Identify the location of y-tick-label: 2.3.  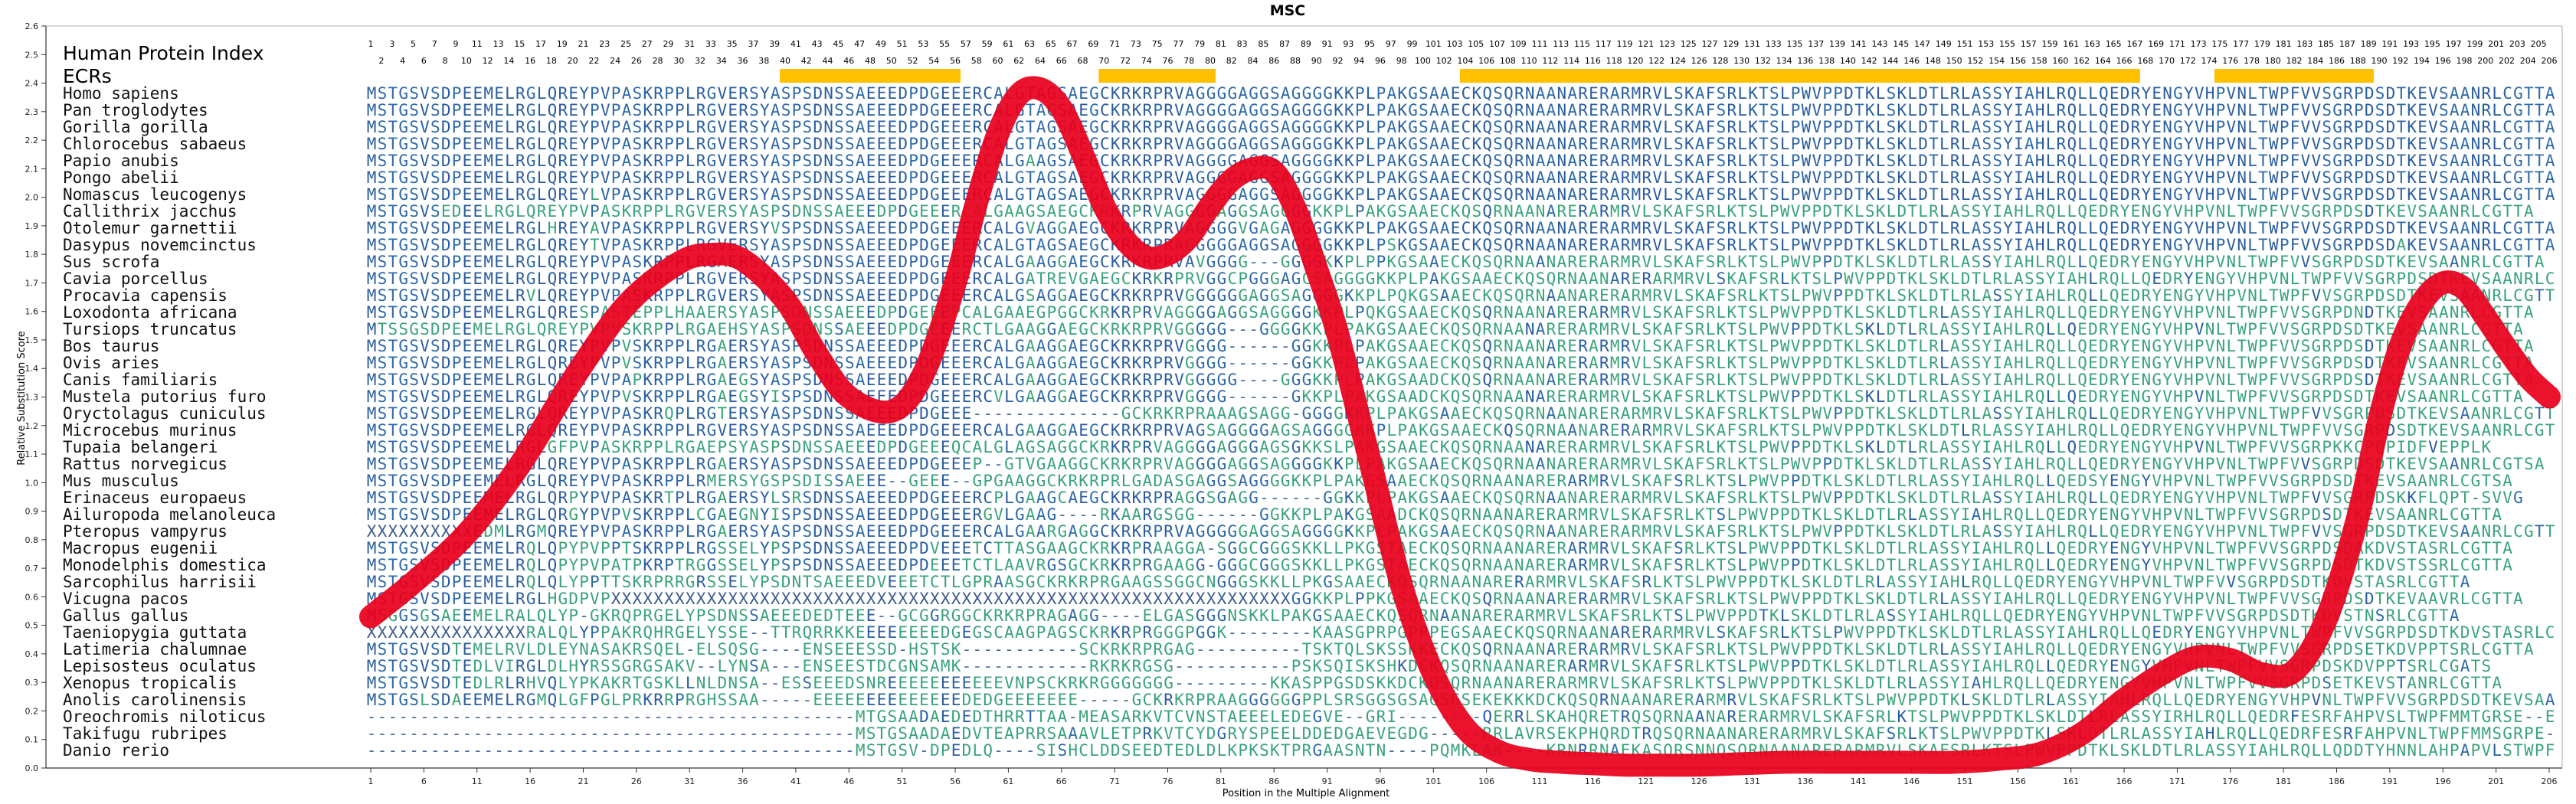
(32, 112).